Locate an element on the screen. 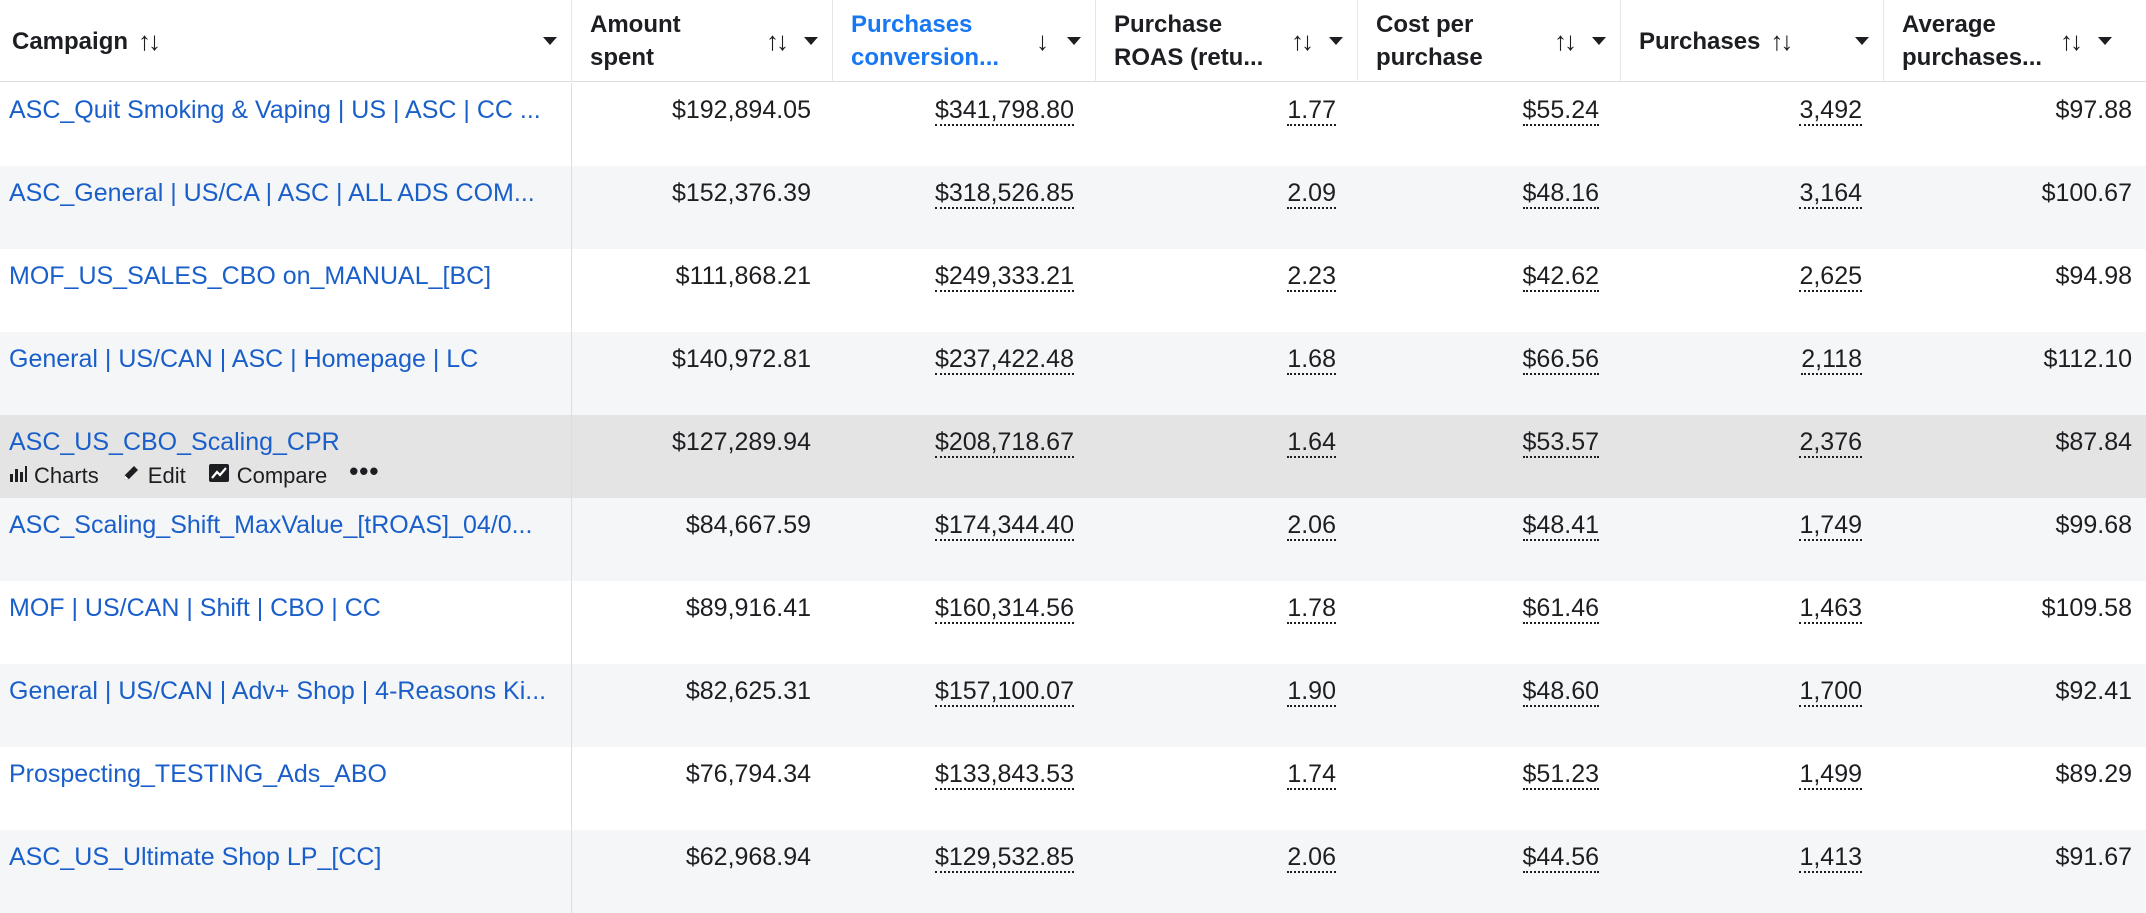 The height and width of the screenshot is (913, 2146). campaign-name-link: MOF | US/CAN | Shift | CBO | CC is located at coordinates (195, 608).